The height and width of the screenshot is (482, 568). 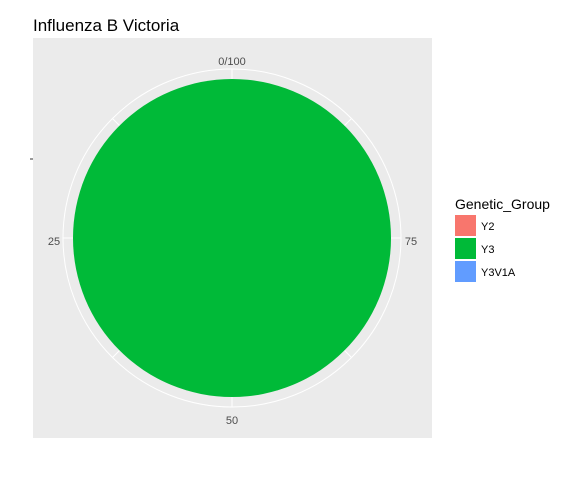 What do you see at coordinates (487, 227) in the screenshot?
I see `legend-label-y2: Y2` at bounding box center [487, 227].